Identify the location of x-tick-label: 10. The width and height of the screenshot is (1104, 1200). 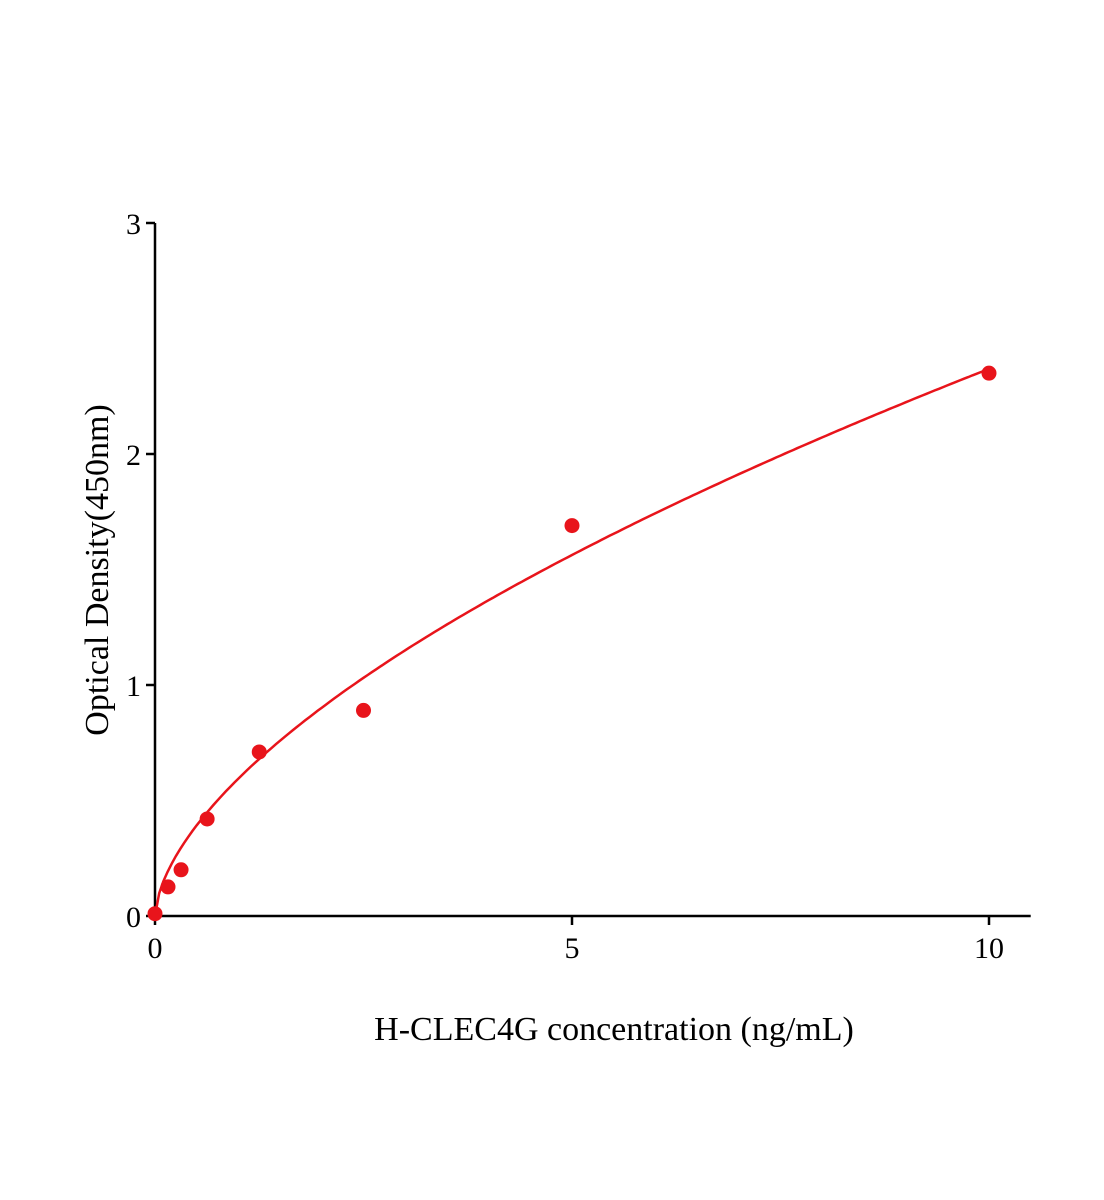
(989, 948).